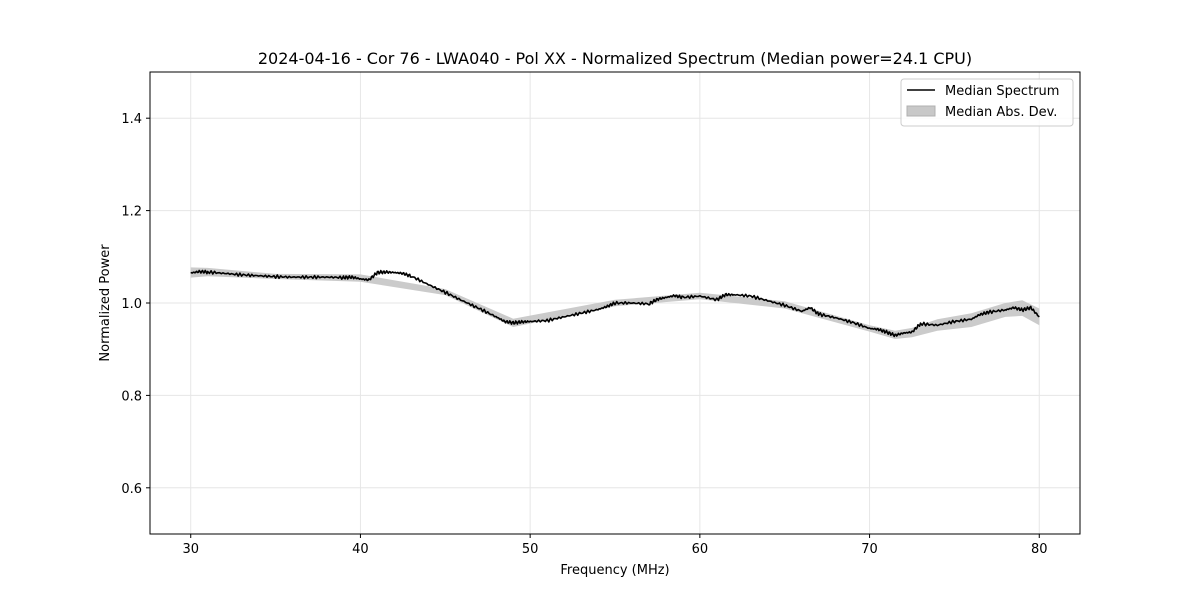 This screenshot has height=600, width=1200. What do you see at coordinates (869, 549) in the screenshot?
I see `x-tick-label: 70` at bounding box center [869, 549].